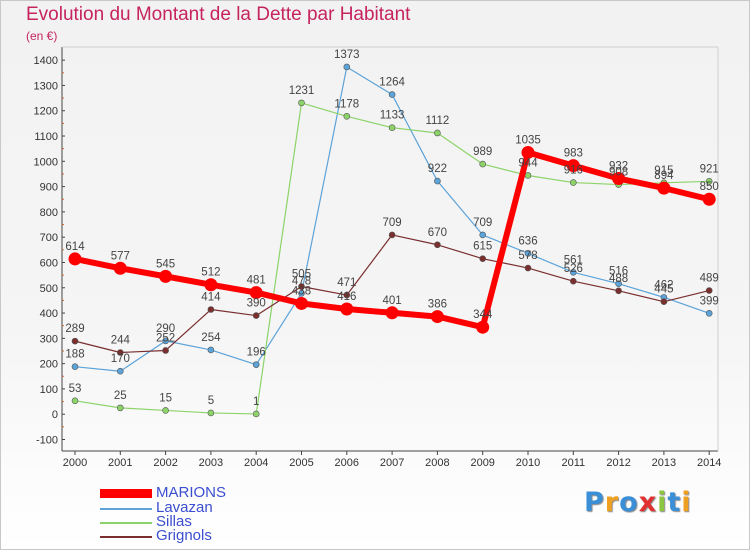 This screenshot has height=550, width=750. Describe the element at coordinates (120, 256) in the screenshot. I see `data-label: 577` at that location.